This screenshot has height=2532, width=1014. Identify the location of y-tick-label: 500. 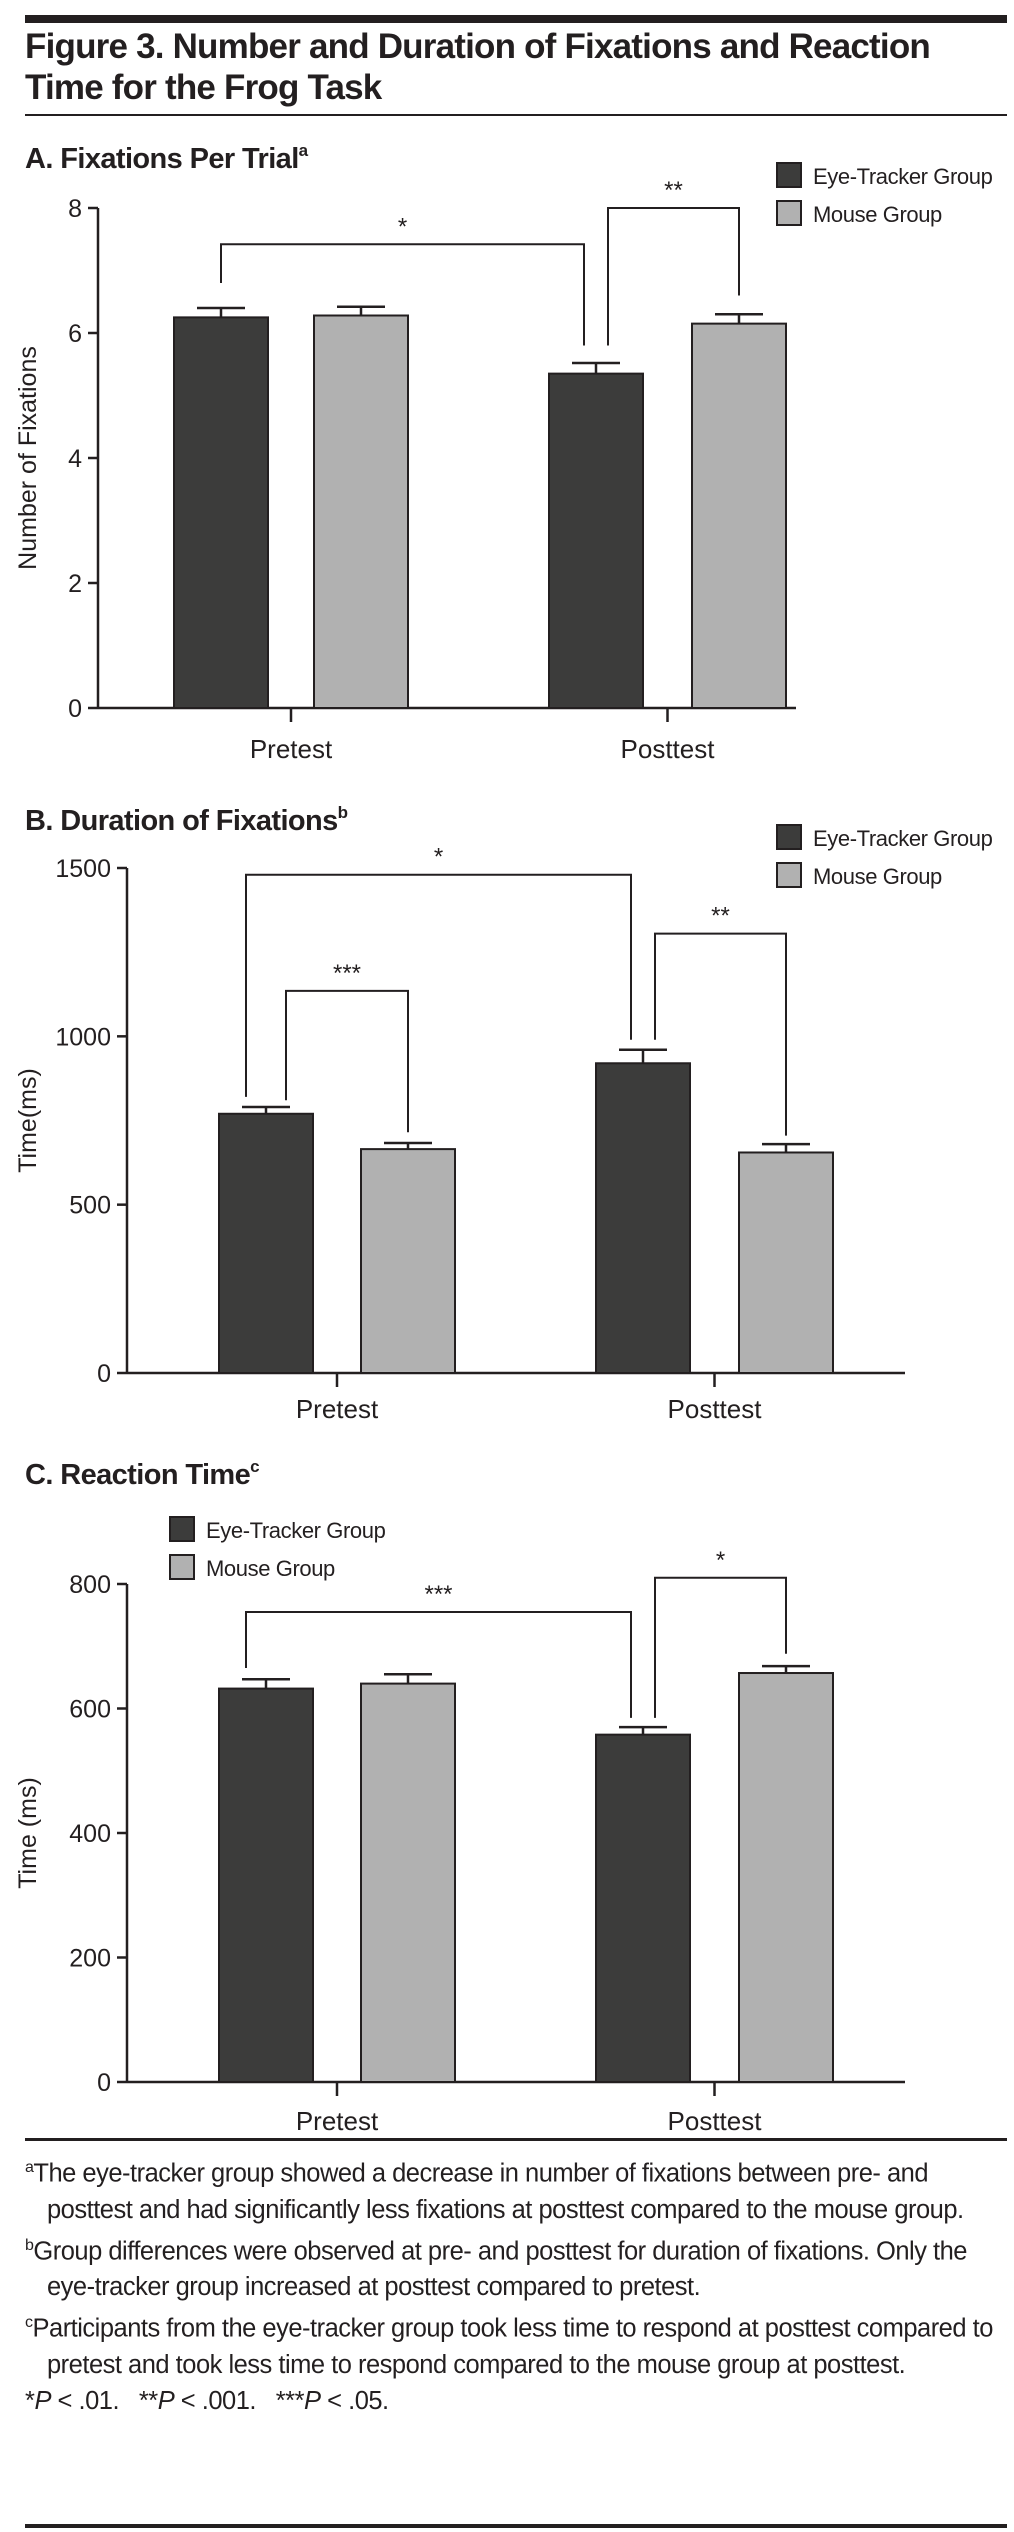
(90, 1206).